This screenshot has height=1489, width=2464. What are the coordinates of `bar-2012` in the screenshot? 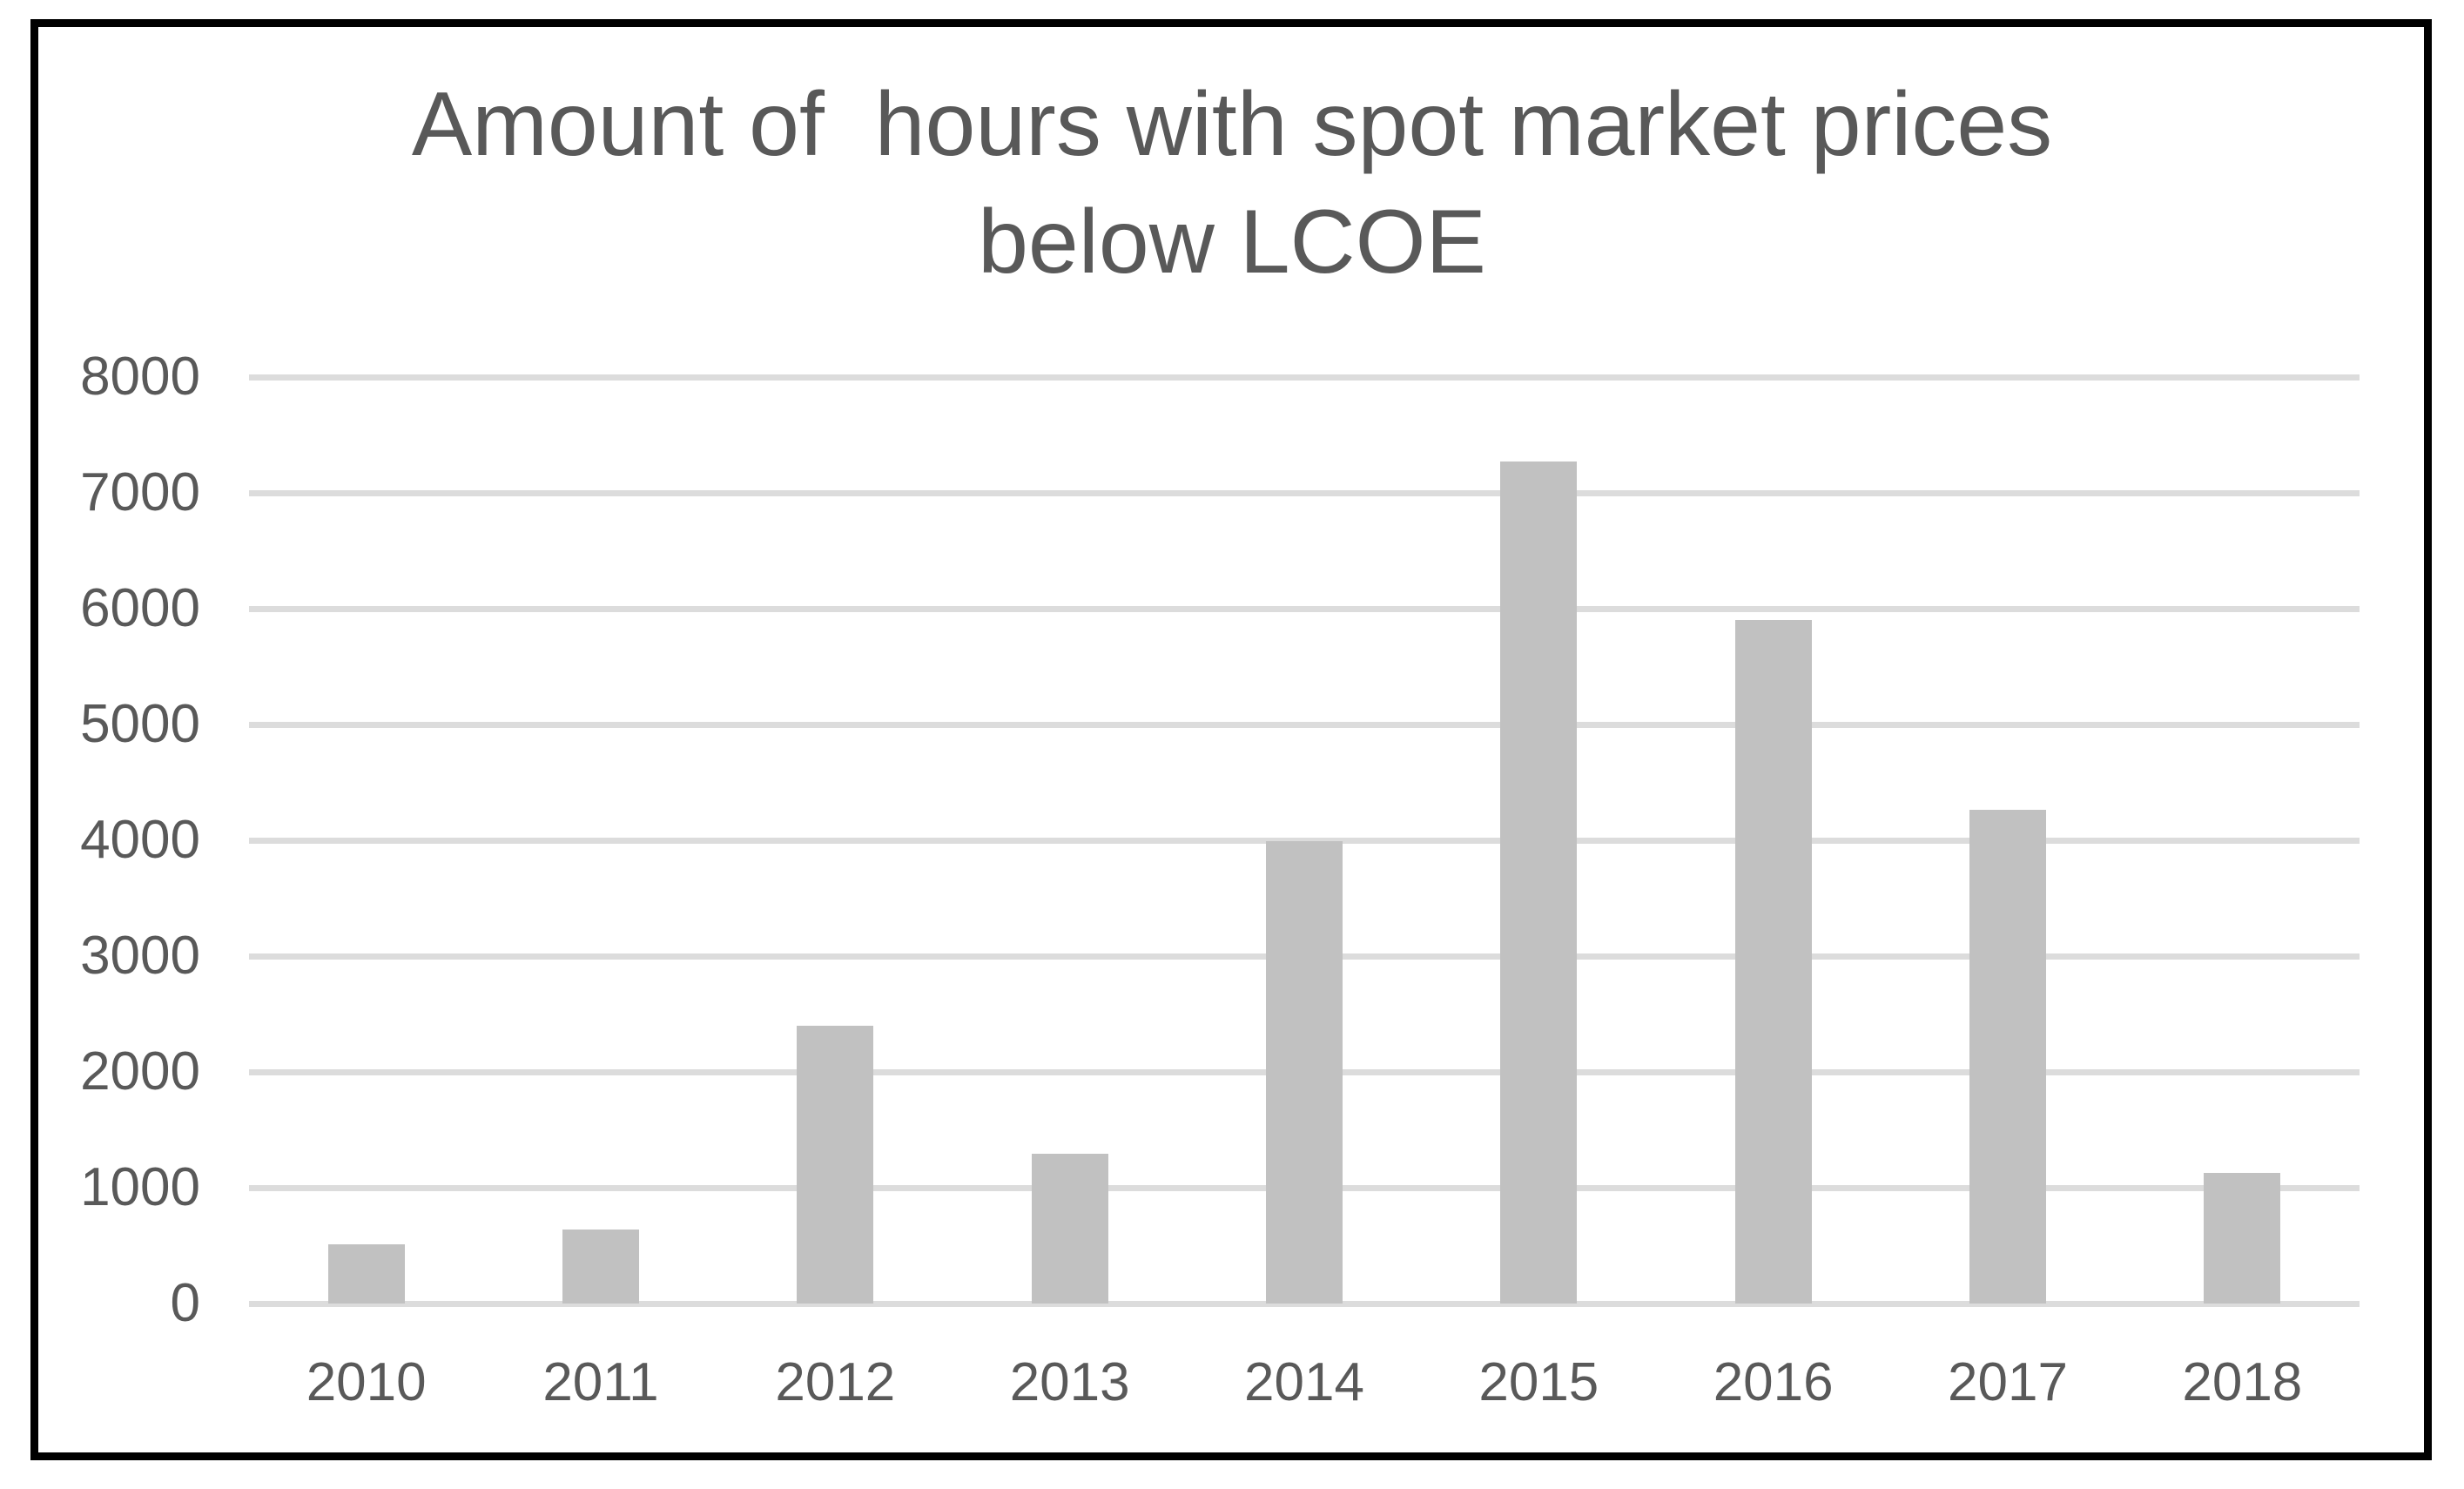 It's located at (835, 1164).